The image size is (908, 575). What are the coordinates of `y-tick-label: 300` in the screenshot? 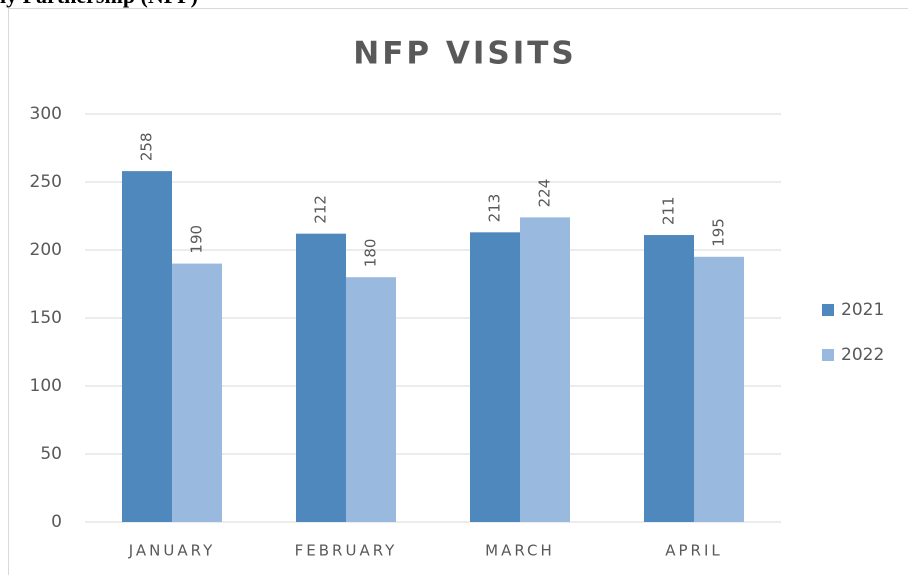 It's located at (46, 114).